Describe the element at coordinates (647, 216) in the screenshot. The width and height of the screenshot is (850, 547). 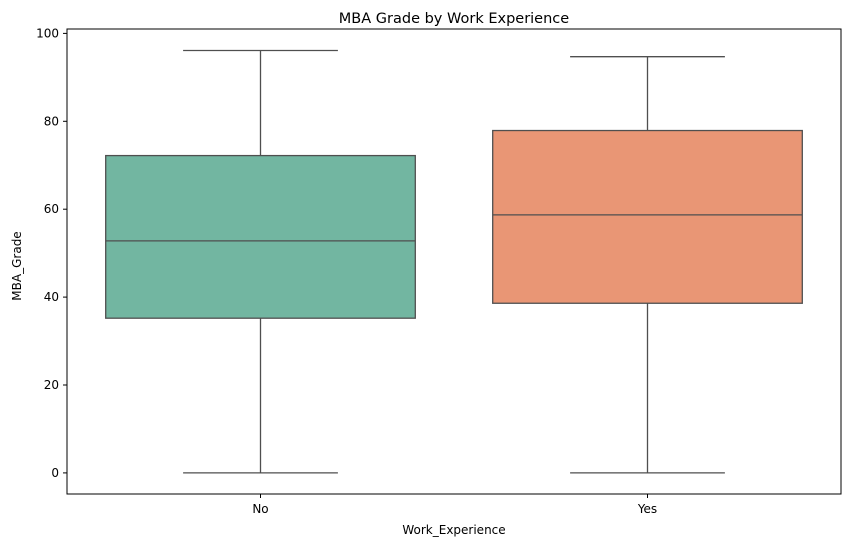
I see `box-yes` at that location.